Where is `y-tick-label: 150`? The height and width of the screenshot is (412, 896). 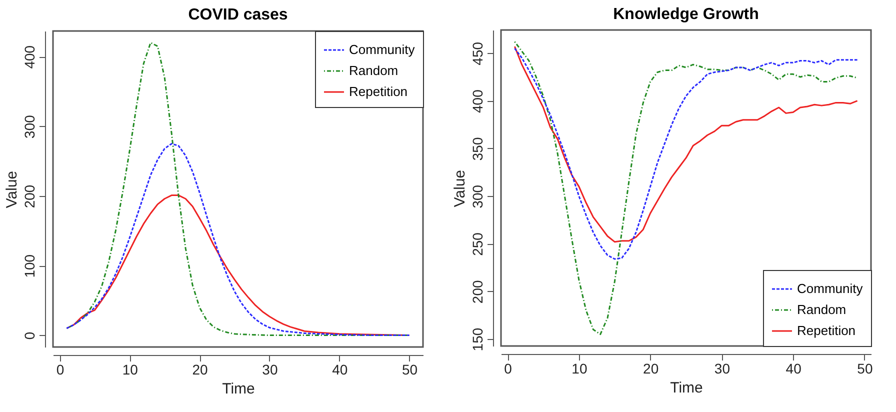
y-tick-label: 150 is located at coordinates (478, 340).